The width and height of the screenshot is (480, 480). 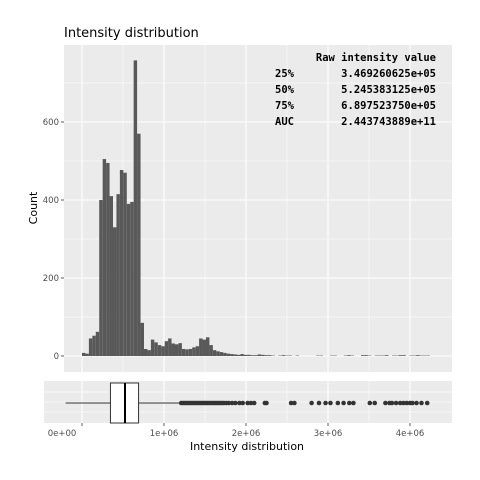 What do you see at coordinates (285, 90) in the screenshot?
I see `annotation-label: 50%` at bounding box center [285, 90].